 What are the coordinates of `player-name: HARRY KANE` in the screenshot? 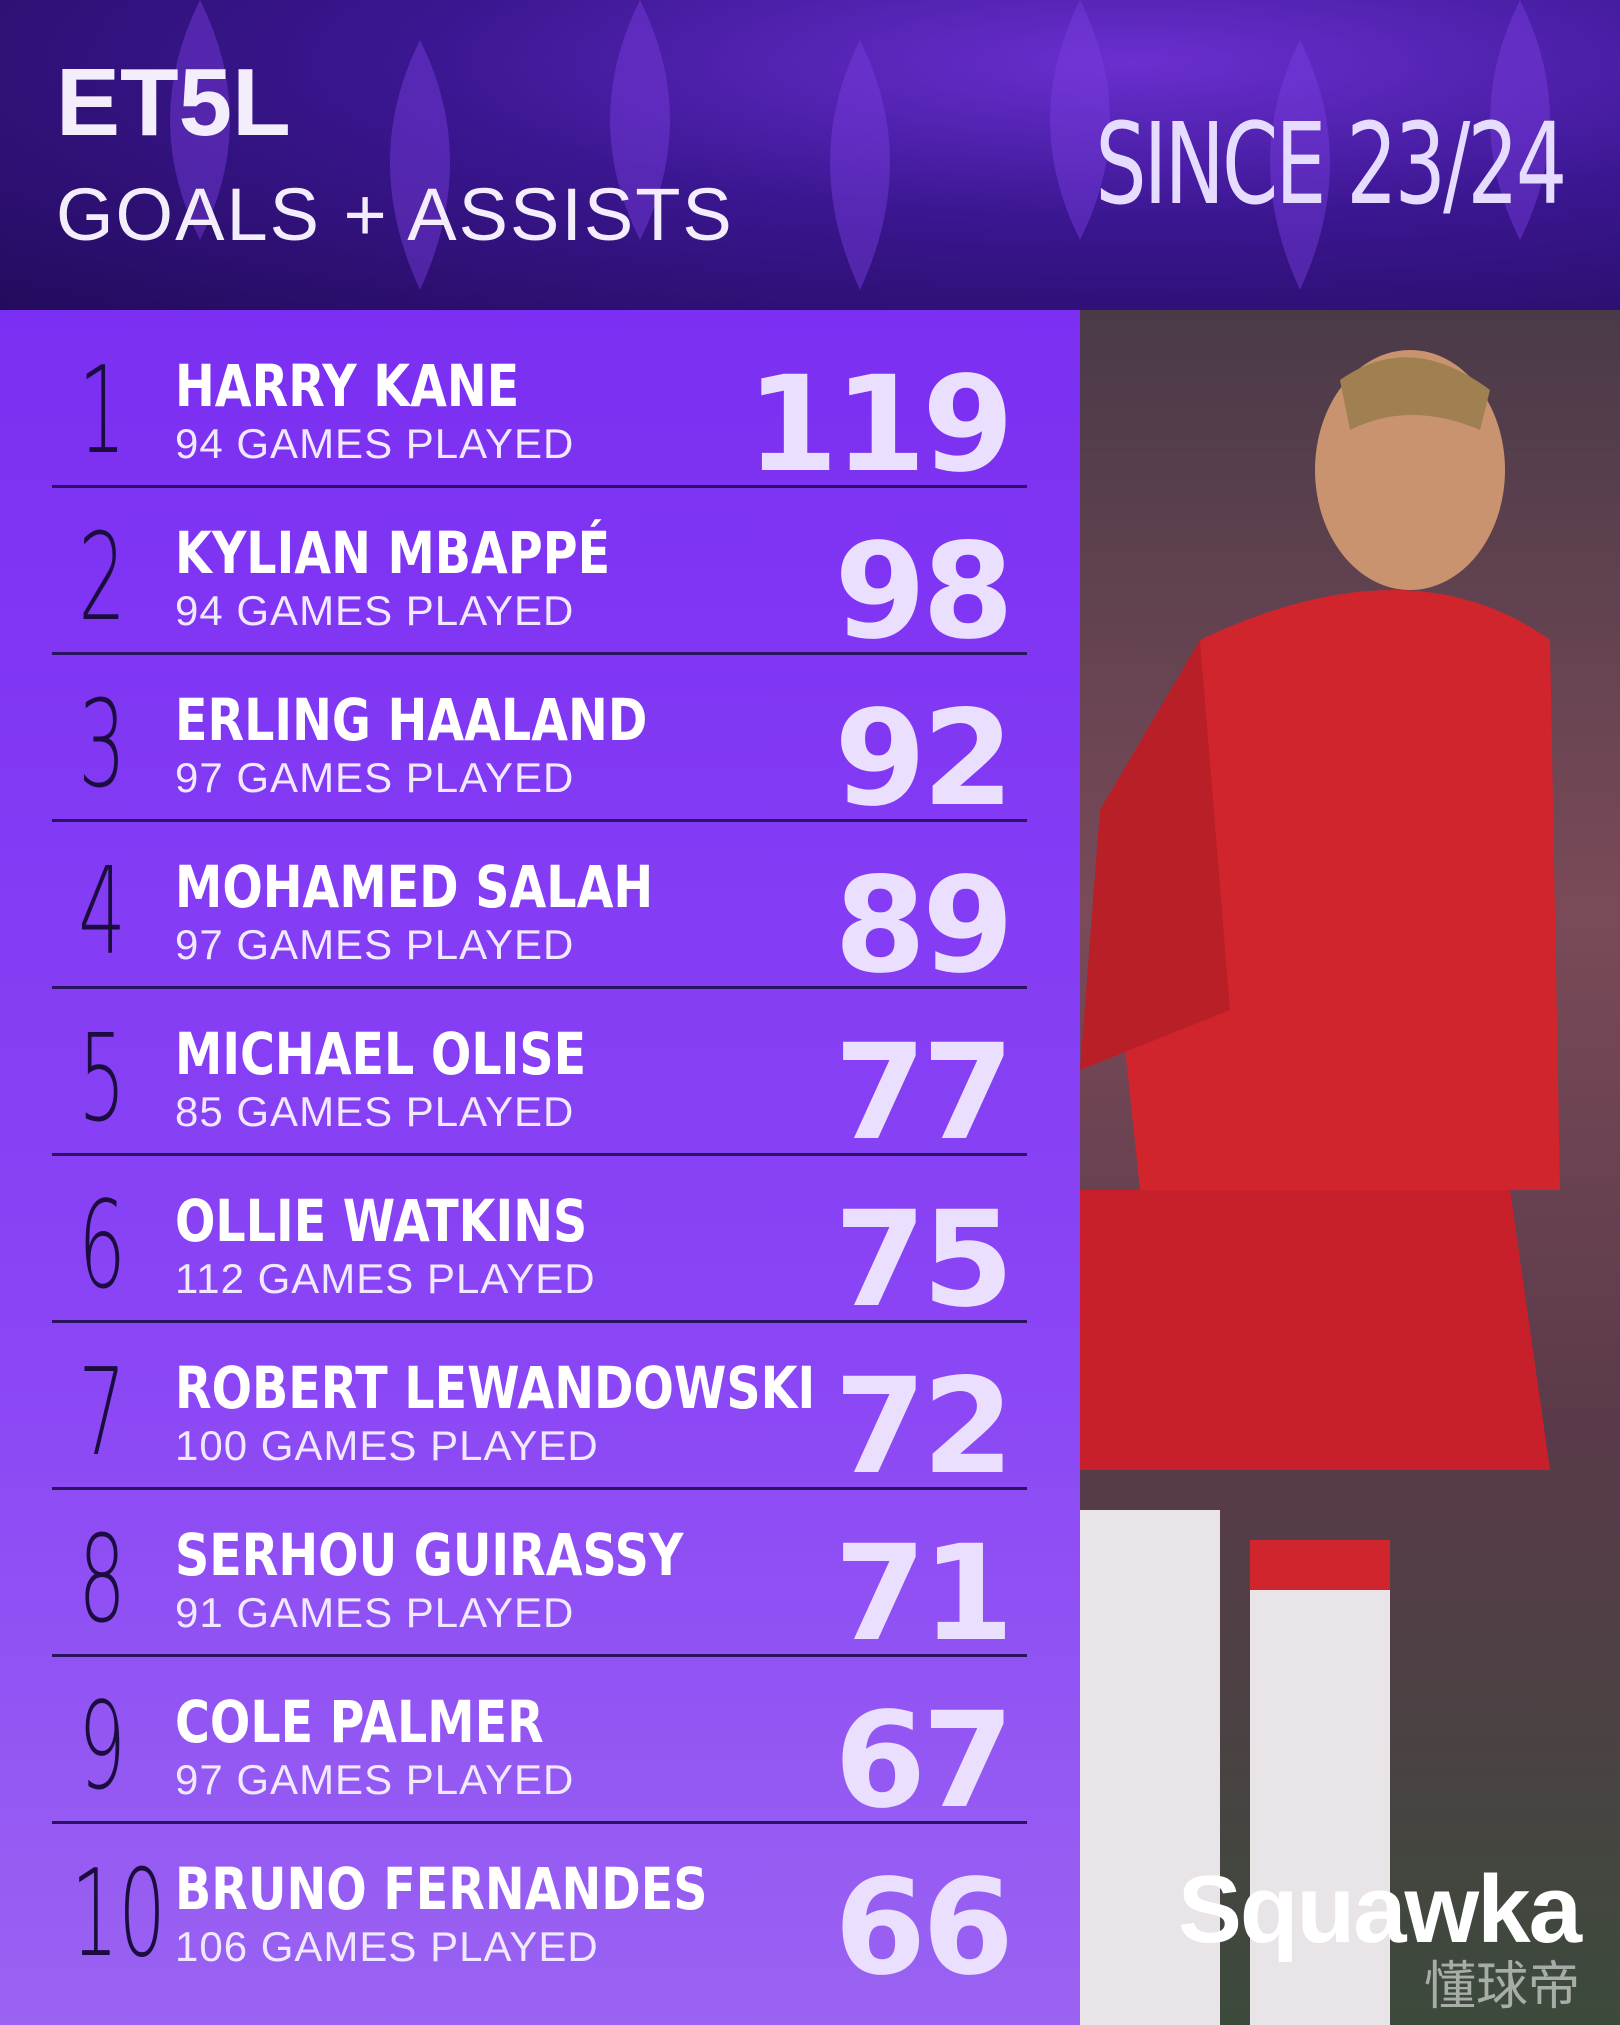 It's located at (347, 386).